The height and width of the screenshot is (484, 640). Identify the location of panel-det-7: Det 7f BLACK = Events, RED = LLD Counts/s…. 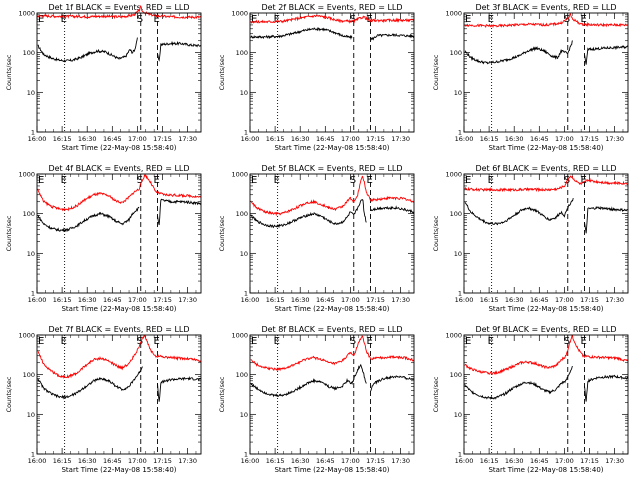
(103, 399).